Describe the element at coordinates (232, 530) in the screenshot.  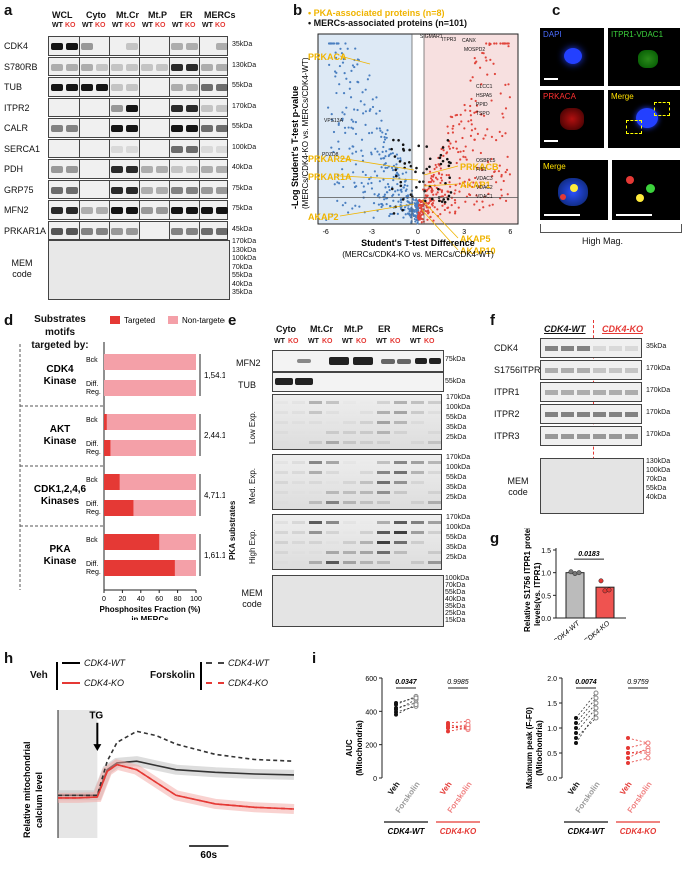
I see `e-pka-substrates: PKA substrates` at that location.